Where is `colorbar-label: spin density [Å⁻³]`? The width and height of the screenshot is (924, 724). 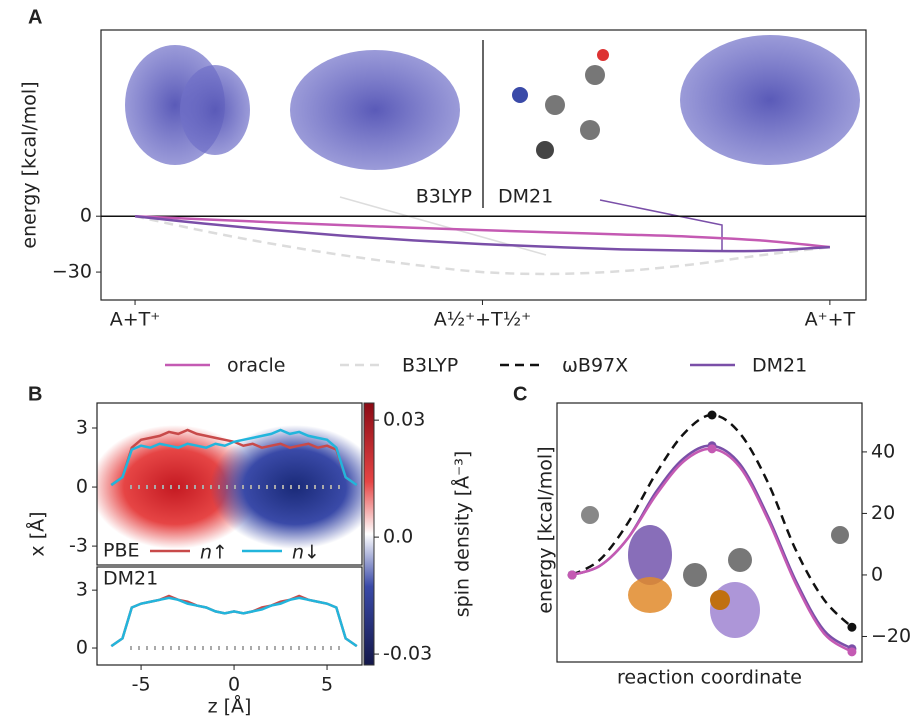
colorbar-label: spin density [Å⁻³] is located at coordinates (462, 534).